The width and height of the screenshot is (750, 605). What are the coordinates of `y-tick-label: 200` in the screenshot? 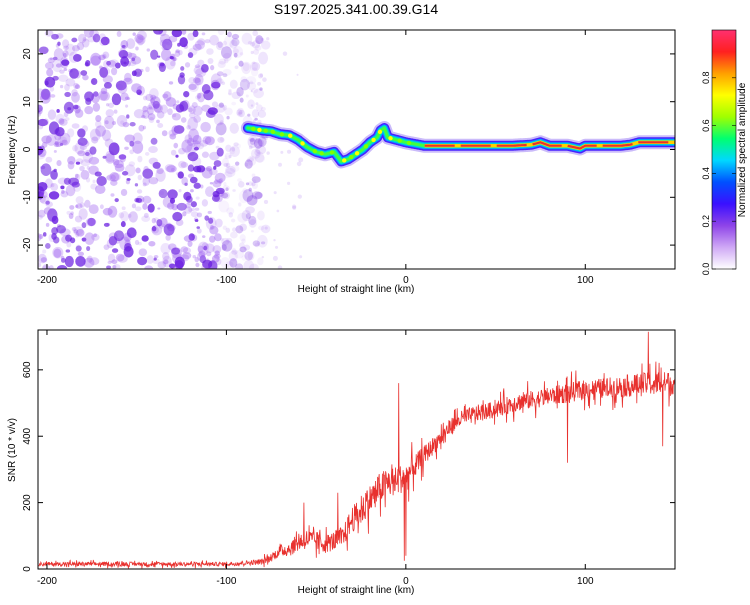 It's located at (27, 502).